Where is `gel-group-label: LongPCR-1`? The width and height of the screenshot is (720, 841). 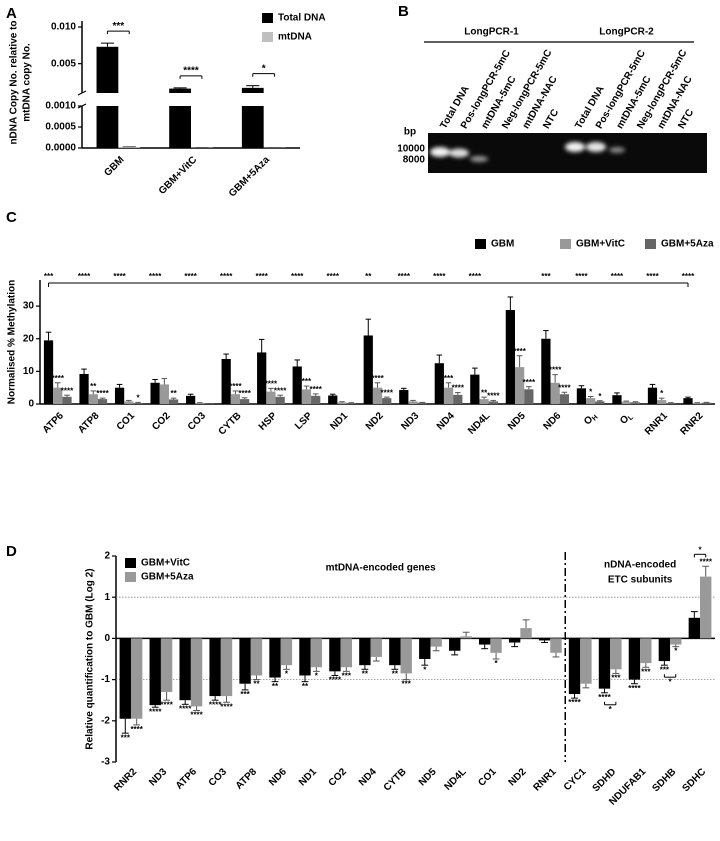
gel-group-label: LongPCR-1 is located at coordinates (491, 32).